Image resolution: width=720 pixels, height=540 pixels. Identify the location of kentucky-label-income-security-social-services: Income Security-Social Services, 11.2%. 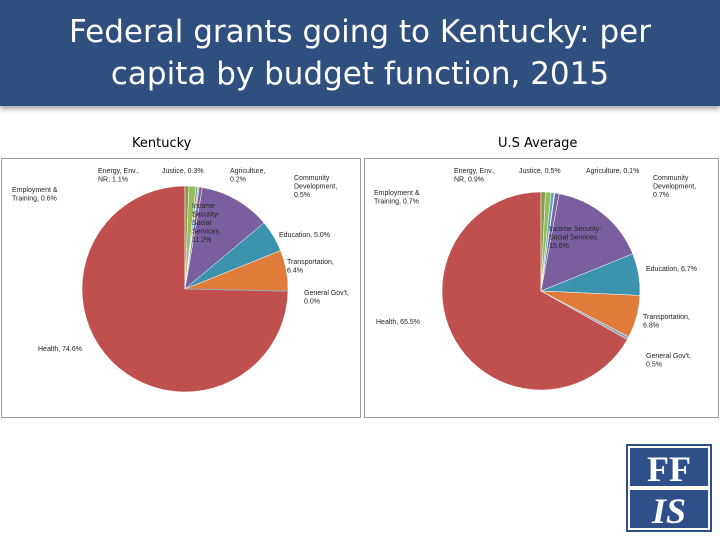
(206, 223).